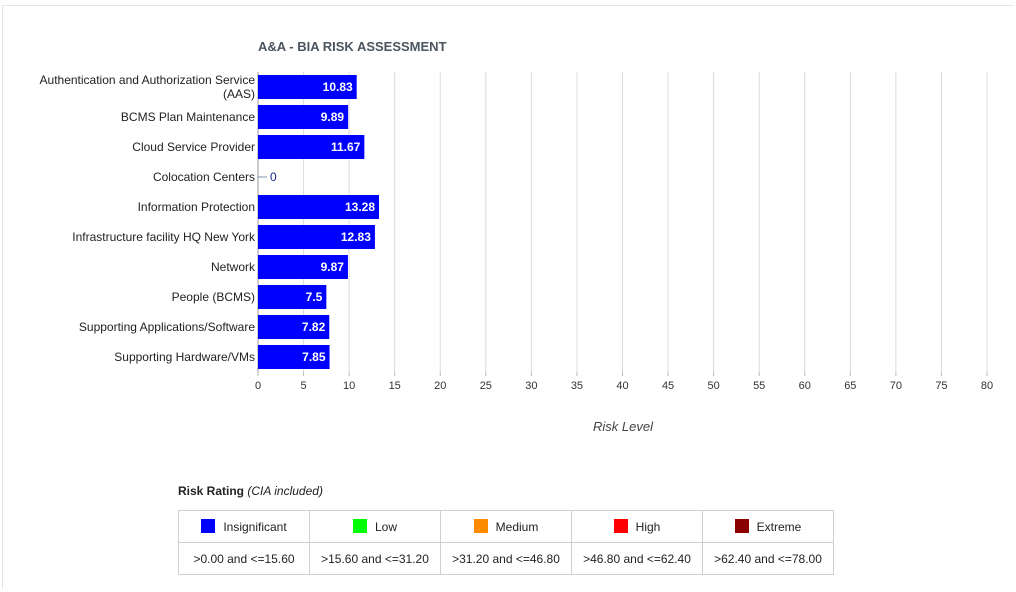 Image resolution: width=1016 pixels, height=592 pixels. I want to click on bar-value-label: 7.82, so click(314, 327).